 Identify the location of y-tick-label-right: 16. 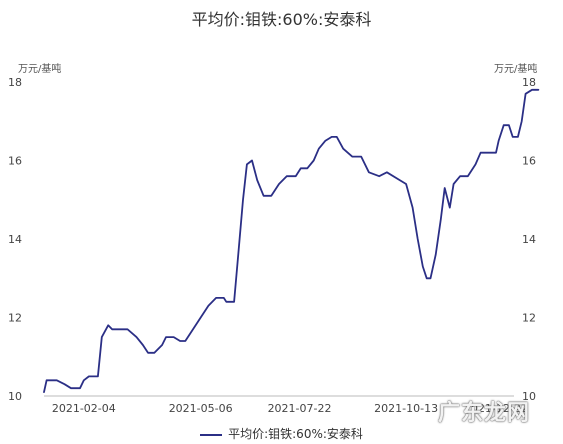
(529, 161).